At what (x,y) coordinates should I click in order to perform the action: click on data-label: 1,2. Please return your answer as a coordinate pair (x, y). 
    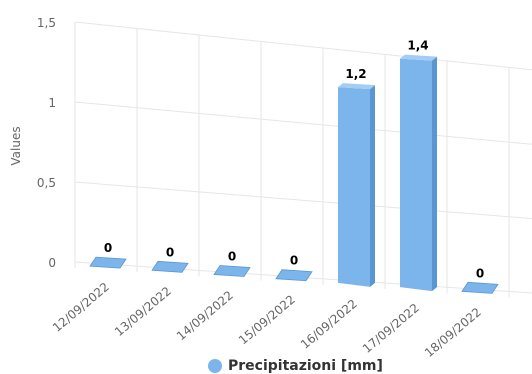
    Looking at the image, I should click on (355, 74).